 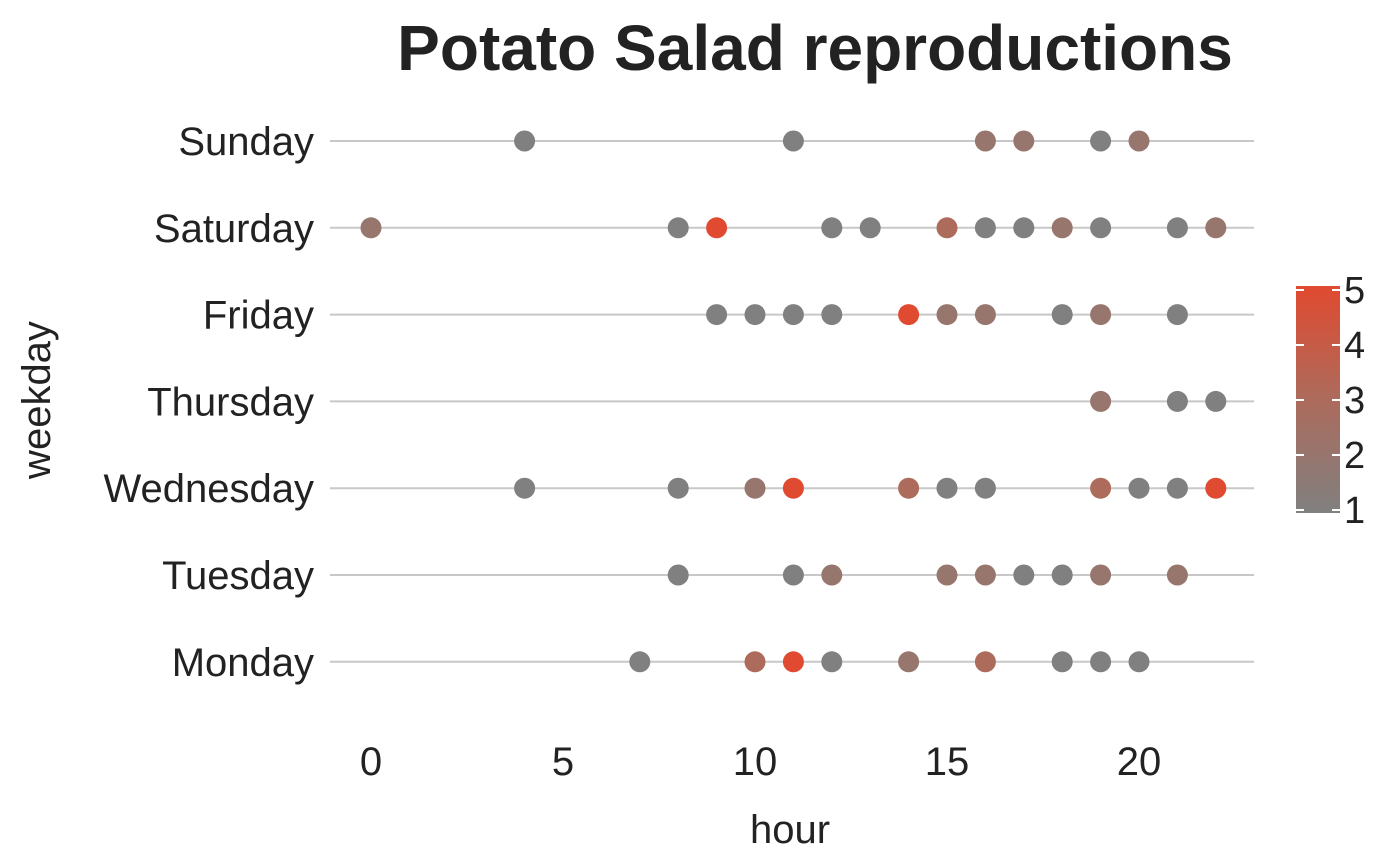 I want to click on chart-title: Potato Salad reproductions, so click(x=815, y=48).